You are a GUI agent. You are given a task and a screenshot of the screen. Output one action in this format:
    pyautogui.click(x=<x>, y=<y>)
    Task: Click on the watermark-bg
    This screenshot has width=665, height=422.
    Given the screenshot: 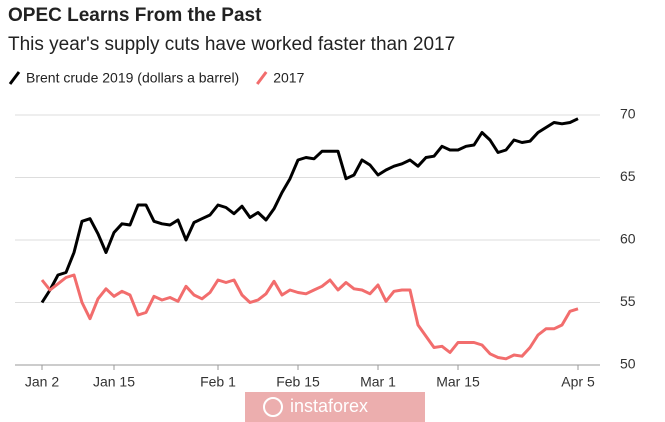 What is the action you would take?
    pyautogui.click(x=335, y=407)
    